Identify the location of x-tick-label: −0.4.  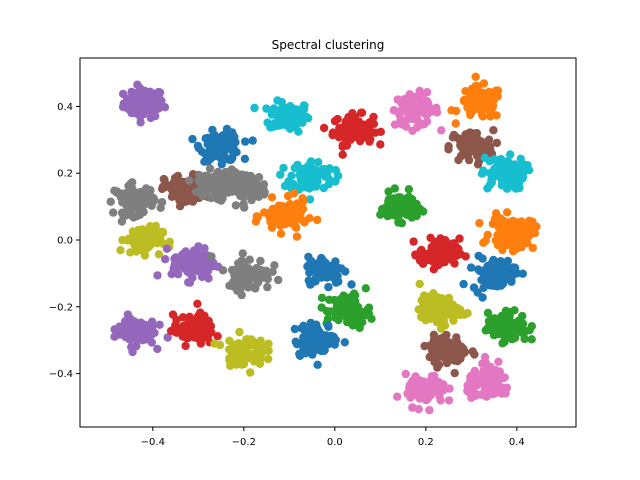
(153, 442).